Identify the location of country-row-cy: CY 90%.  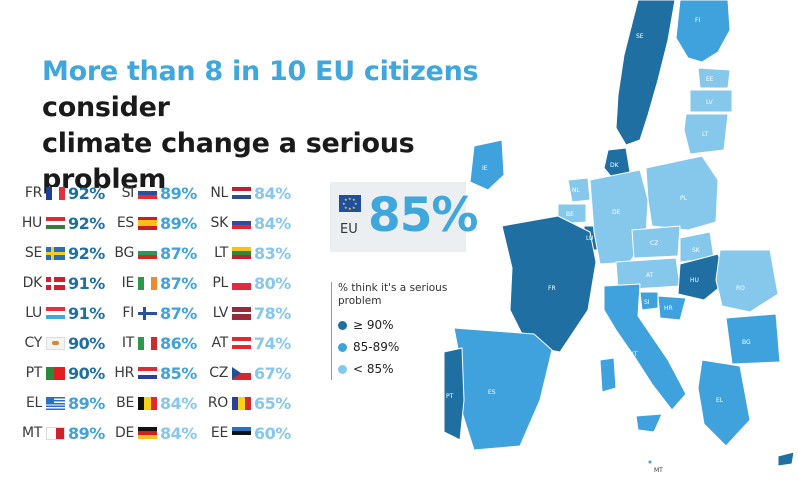
(61, 343).